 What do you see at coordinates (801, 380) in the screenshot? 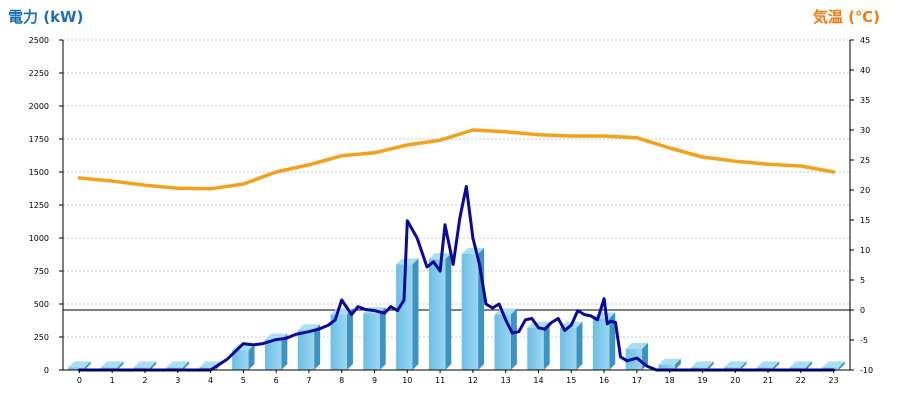
I see `x-tick-label: 22` at bounding box center [801, 380].